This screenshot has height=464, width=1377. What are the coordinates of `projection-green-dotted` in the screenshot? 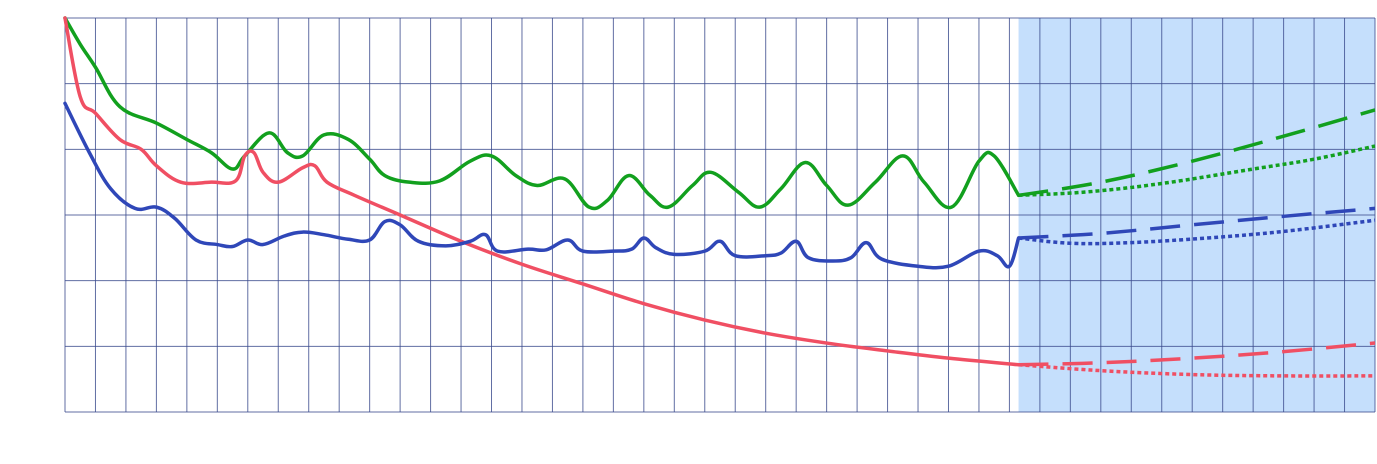 It's located at (1197, 171).